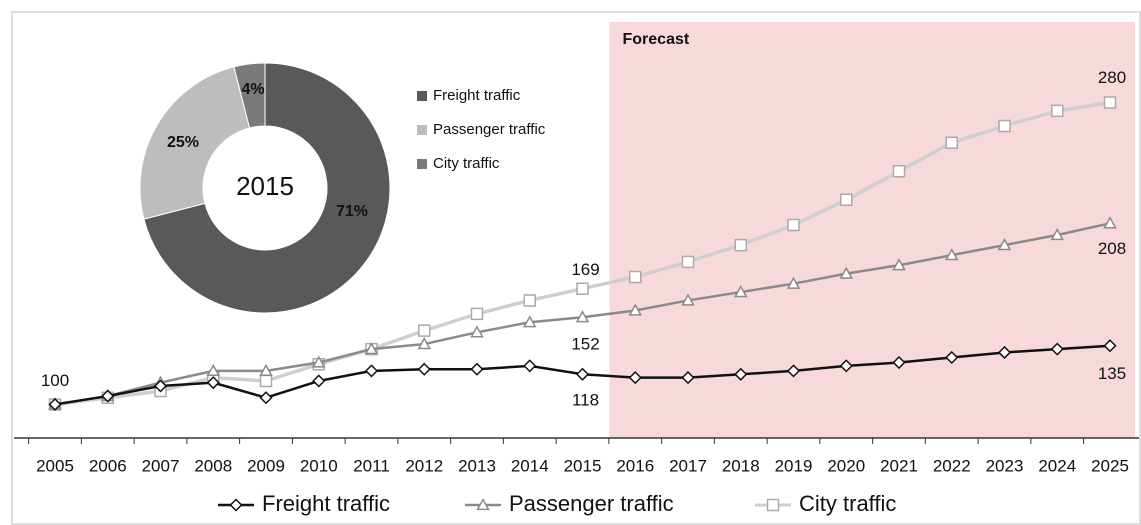  I want to click on x-tick-label: 2024, so click(1057, 465).